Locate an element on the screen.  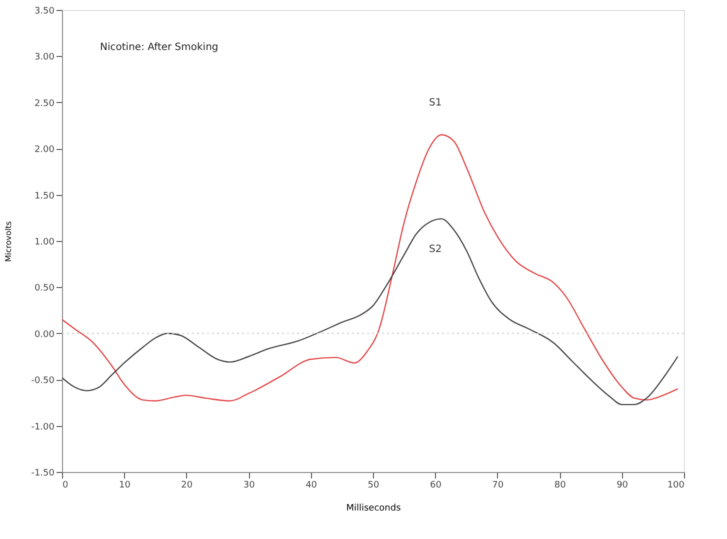
y-tick-label: 0.50 is located at coordinates (44, 289).